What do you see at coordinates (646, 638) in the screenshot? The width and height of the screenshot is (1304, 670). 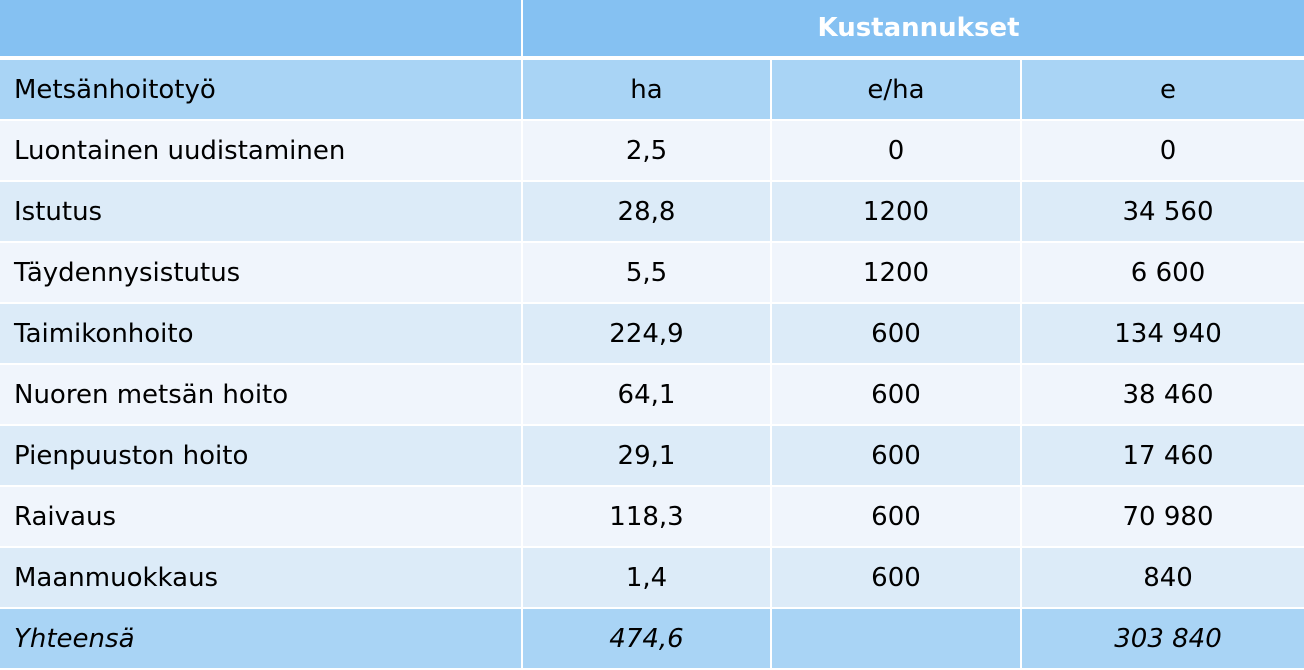 I see `total-ha: 474,6` at bounding box center [646, 638].